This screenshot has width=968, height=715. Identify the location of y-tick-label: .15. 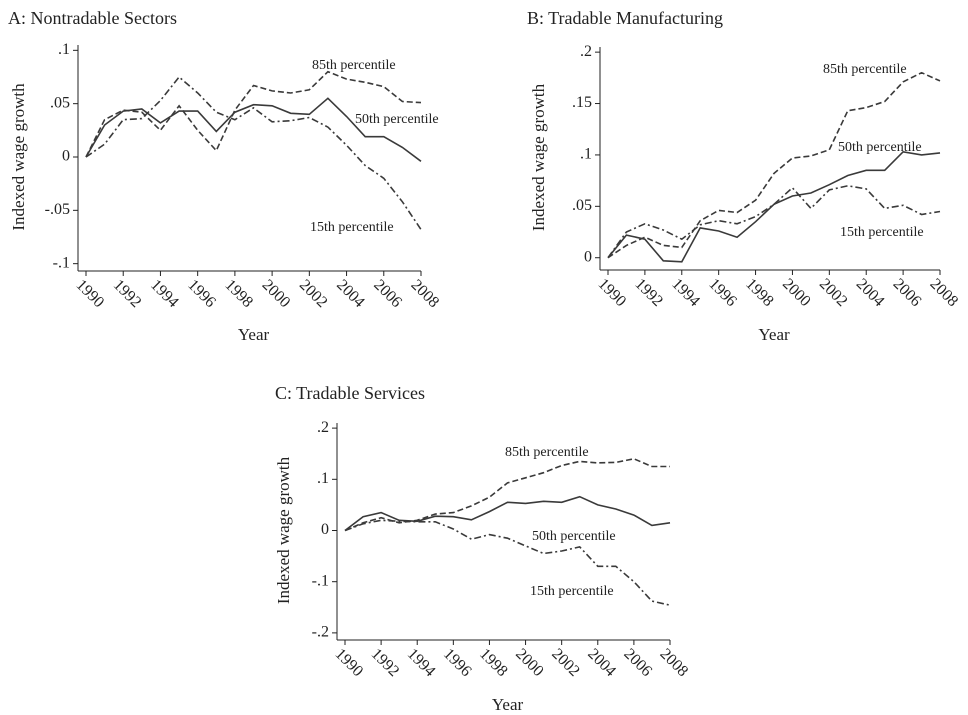
(582, 102).